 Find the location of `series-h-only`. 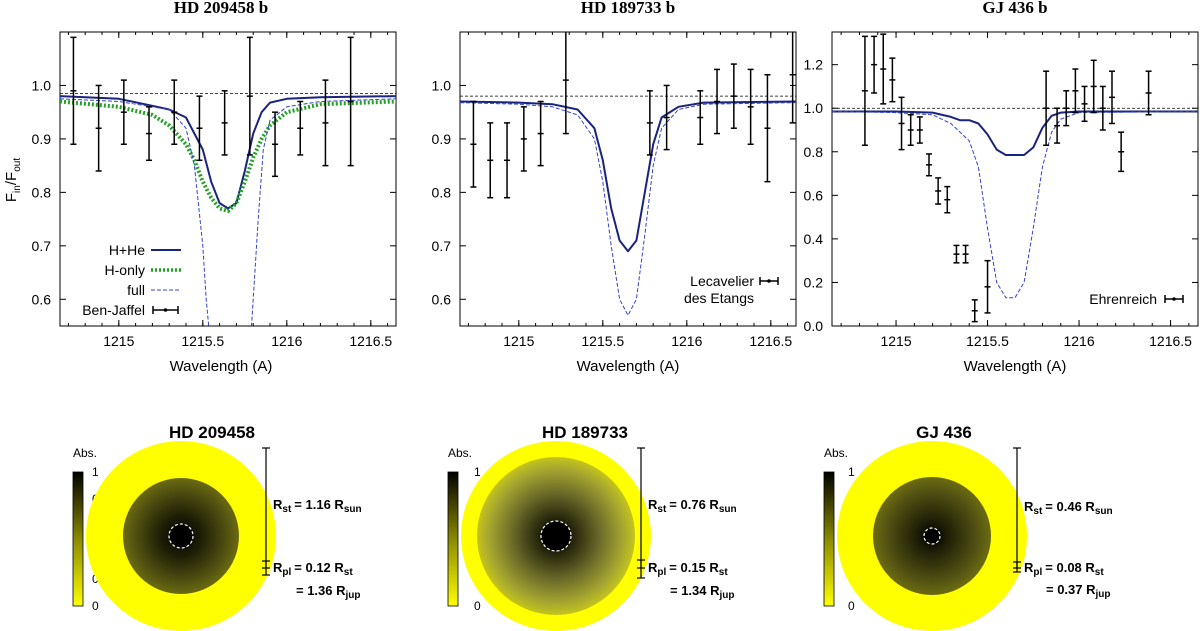

series-h-only is located at coordinates (228, 156).